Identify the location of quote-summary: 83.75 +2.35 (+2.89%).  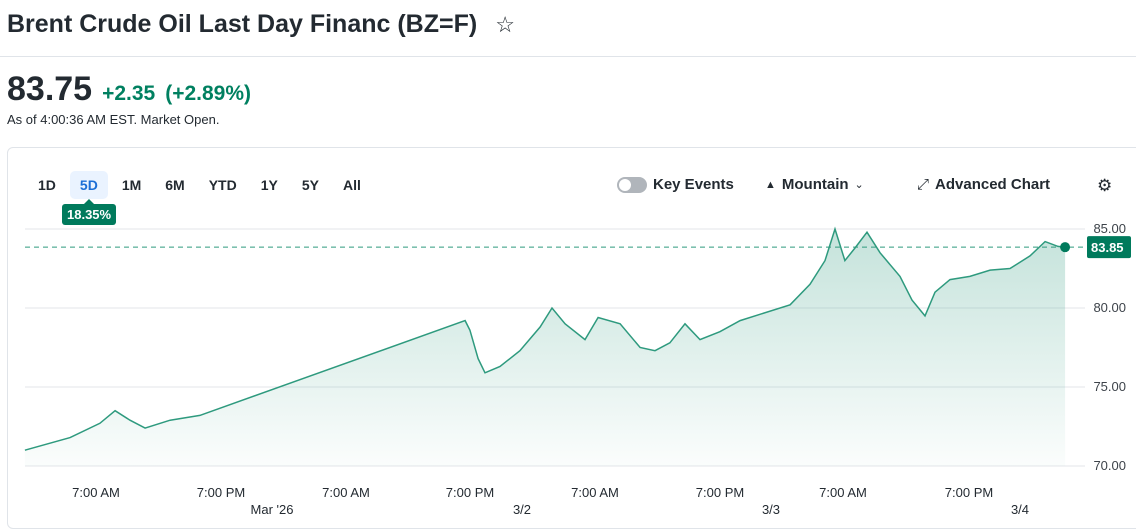
(129, 89).